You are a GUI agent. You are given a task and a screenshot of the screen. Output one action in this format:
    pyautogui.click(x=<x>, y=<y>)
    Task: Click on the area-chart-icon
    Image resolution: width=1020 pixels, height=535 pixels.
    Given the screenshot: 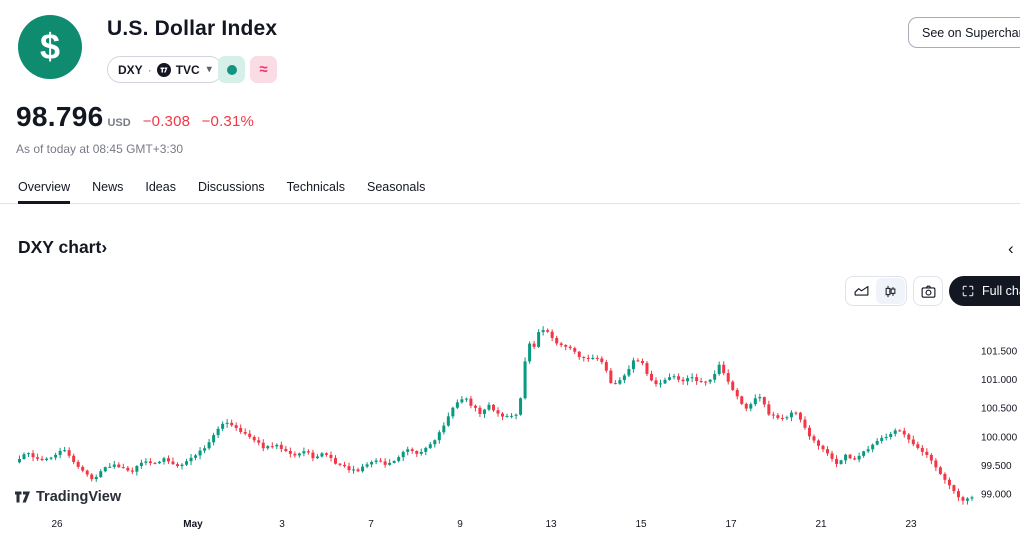 What is the action you would take?
    pyautogui.click(x=861, y=290)
    